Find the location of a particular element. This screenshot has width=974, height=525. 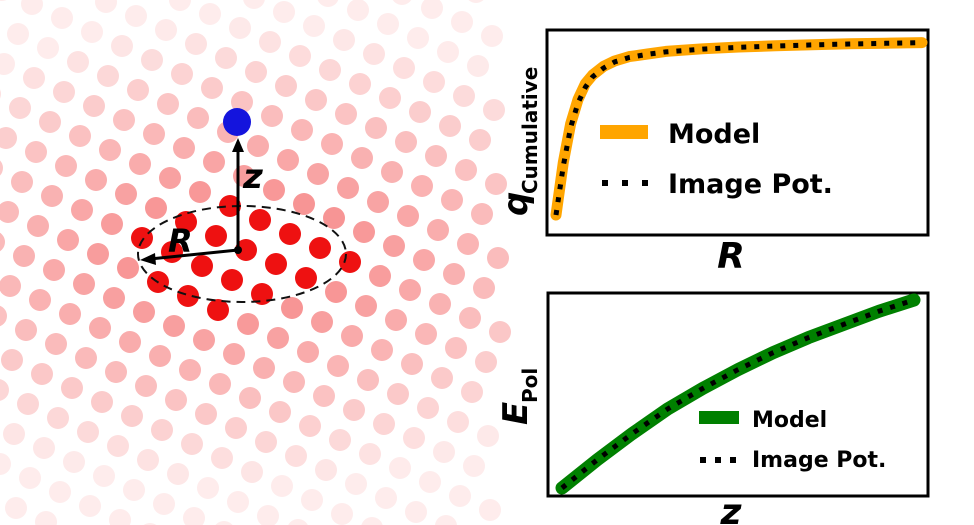

legend-image-label: Image Pot. is located at coordinates (819, 460).